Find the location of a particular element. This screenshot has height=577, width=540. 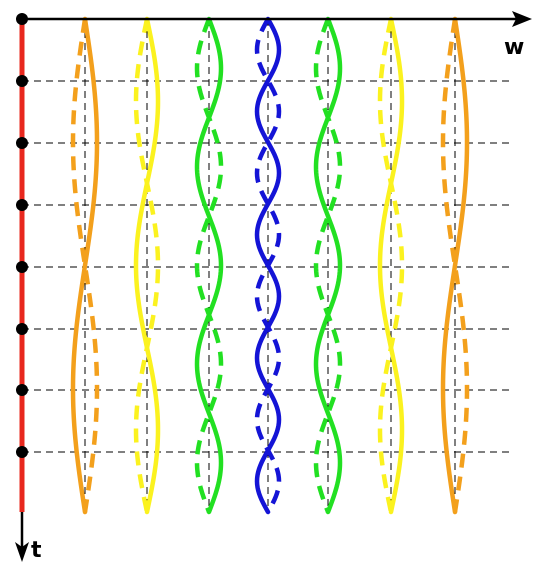

w-axis-label: w is located at coordinates (514, 47).